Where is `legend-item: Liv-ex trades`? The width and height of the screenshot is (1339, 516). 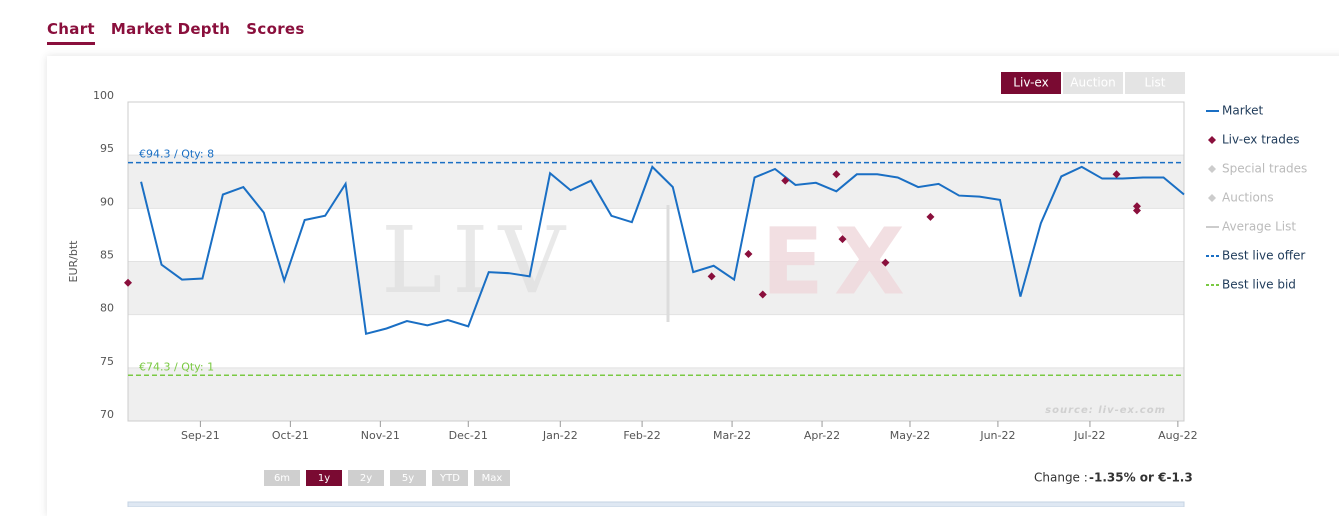
legend-item: Liv-ex trades is located at coordinates (1260, 140).